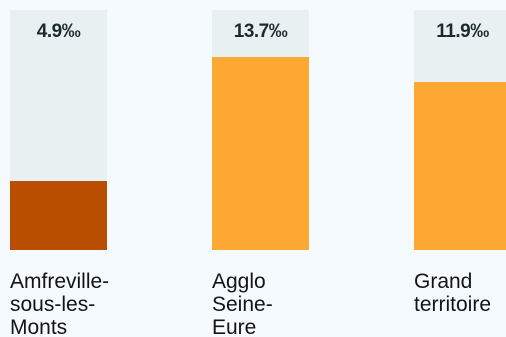 This screenshot has width=506, height=337. Describe the element at coordinates (60, 303) in the screenshot. I see `category-label: Amfreville- sous-les- Monts` at that location.